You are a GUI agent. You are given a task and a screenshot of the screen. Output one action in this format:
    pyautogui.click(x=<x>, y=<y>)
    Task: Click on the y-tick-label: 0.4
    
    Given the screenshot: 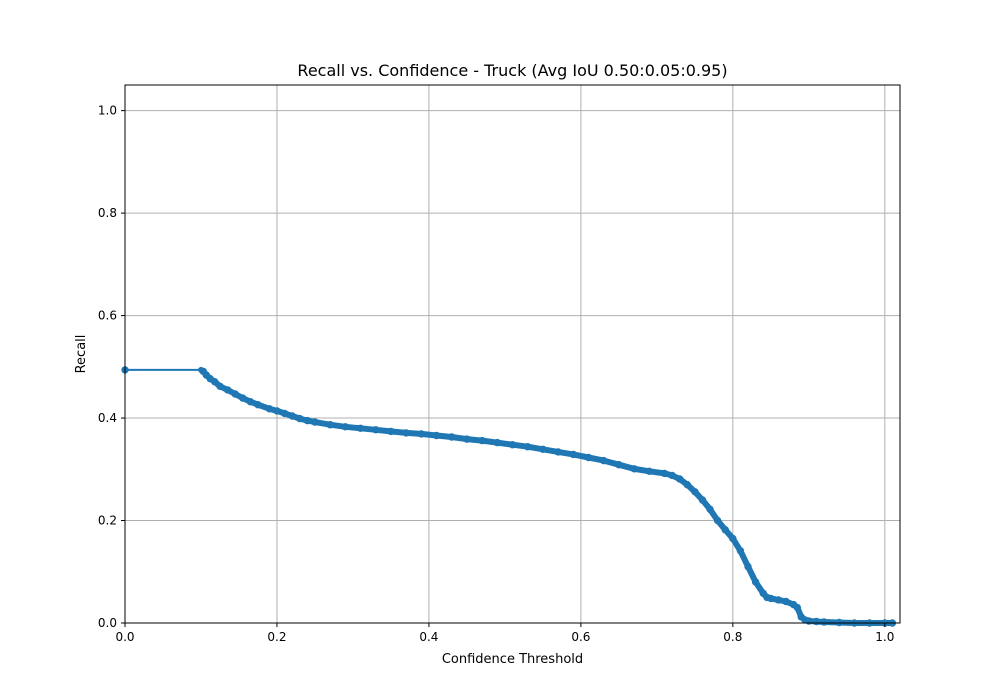 What is the action you would take?
    pyautogui.click(x=107, y=418)
    